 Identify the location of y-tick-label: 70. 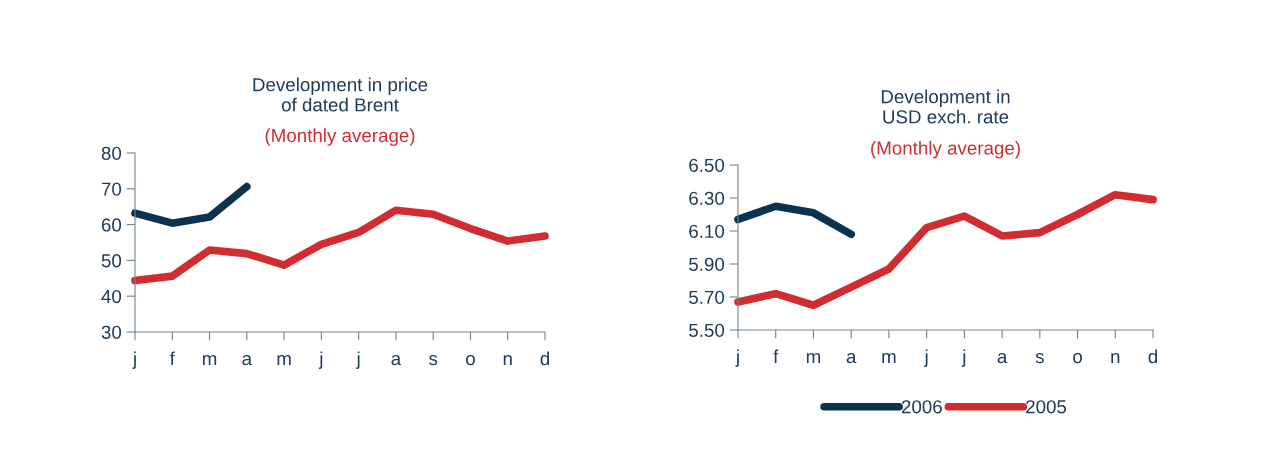
(111, 189).